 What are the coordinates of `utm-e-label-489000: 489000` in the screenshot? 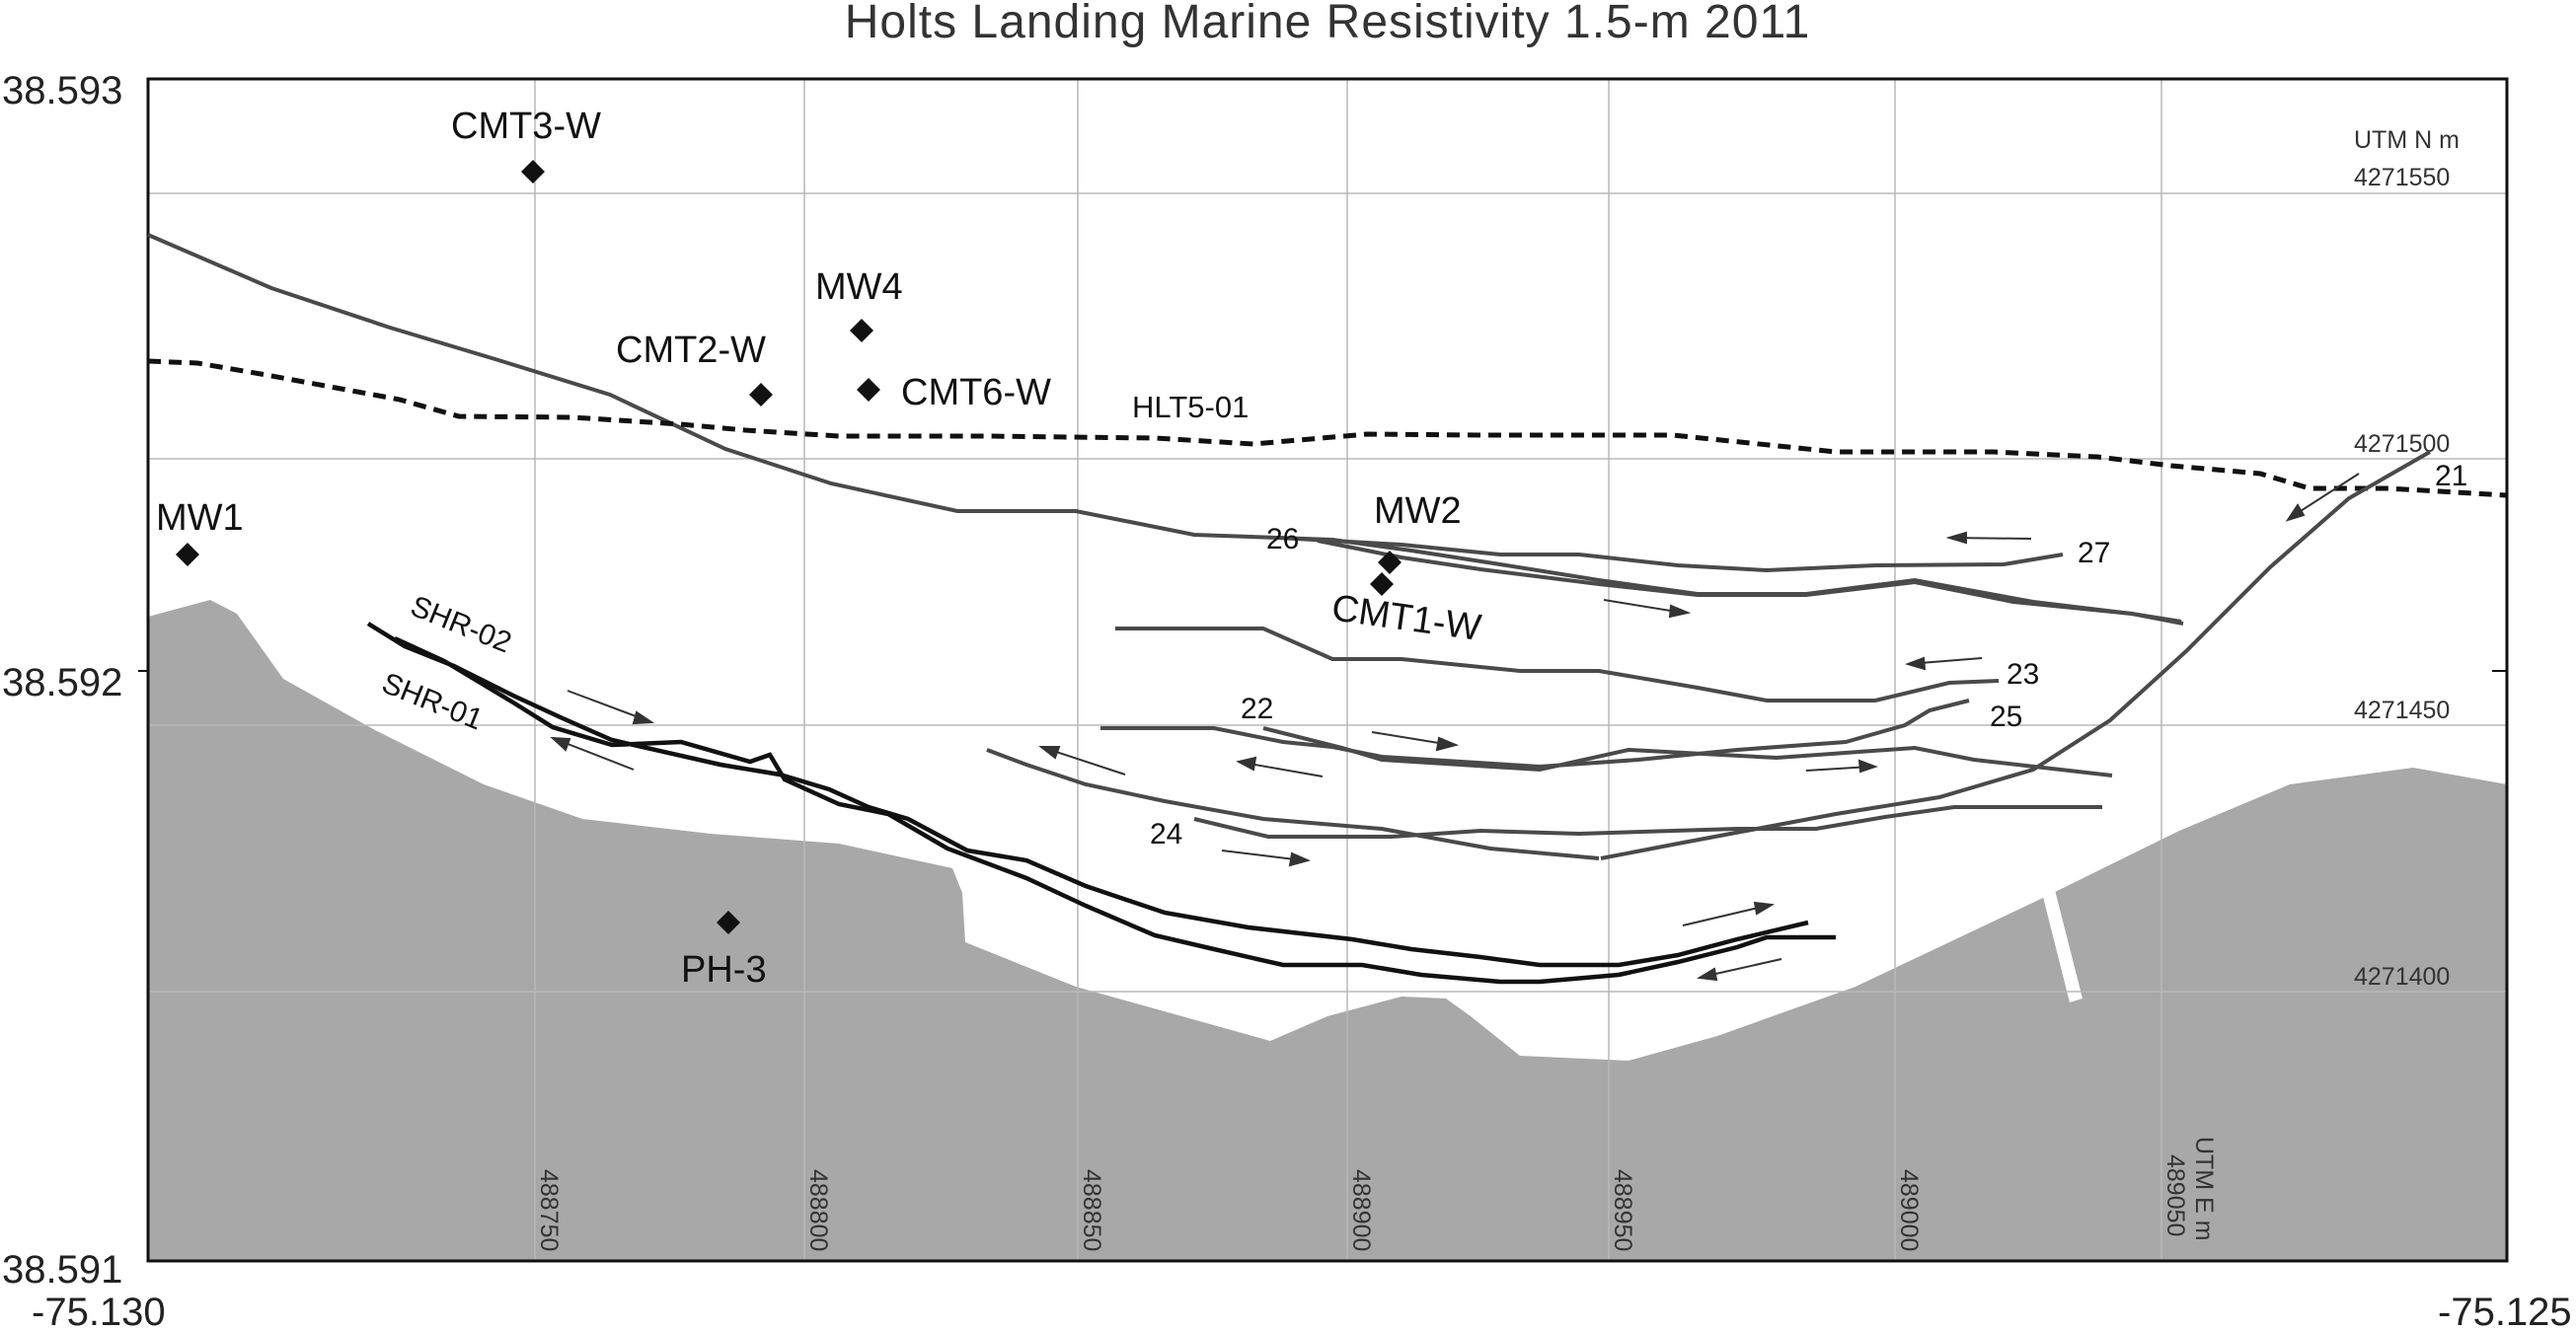 It's located at (1909, 1210).